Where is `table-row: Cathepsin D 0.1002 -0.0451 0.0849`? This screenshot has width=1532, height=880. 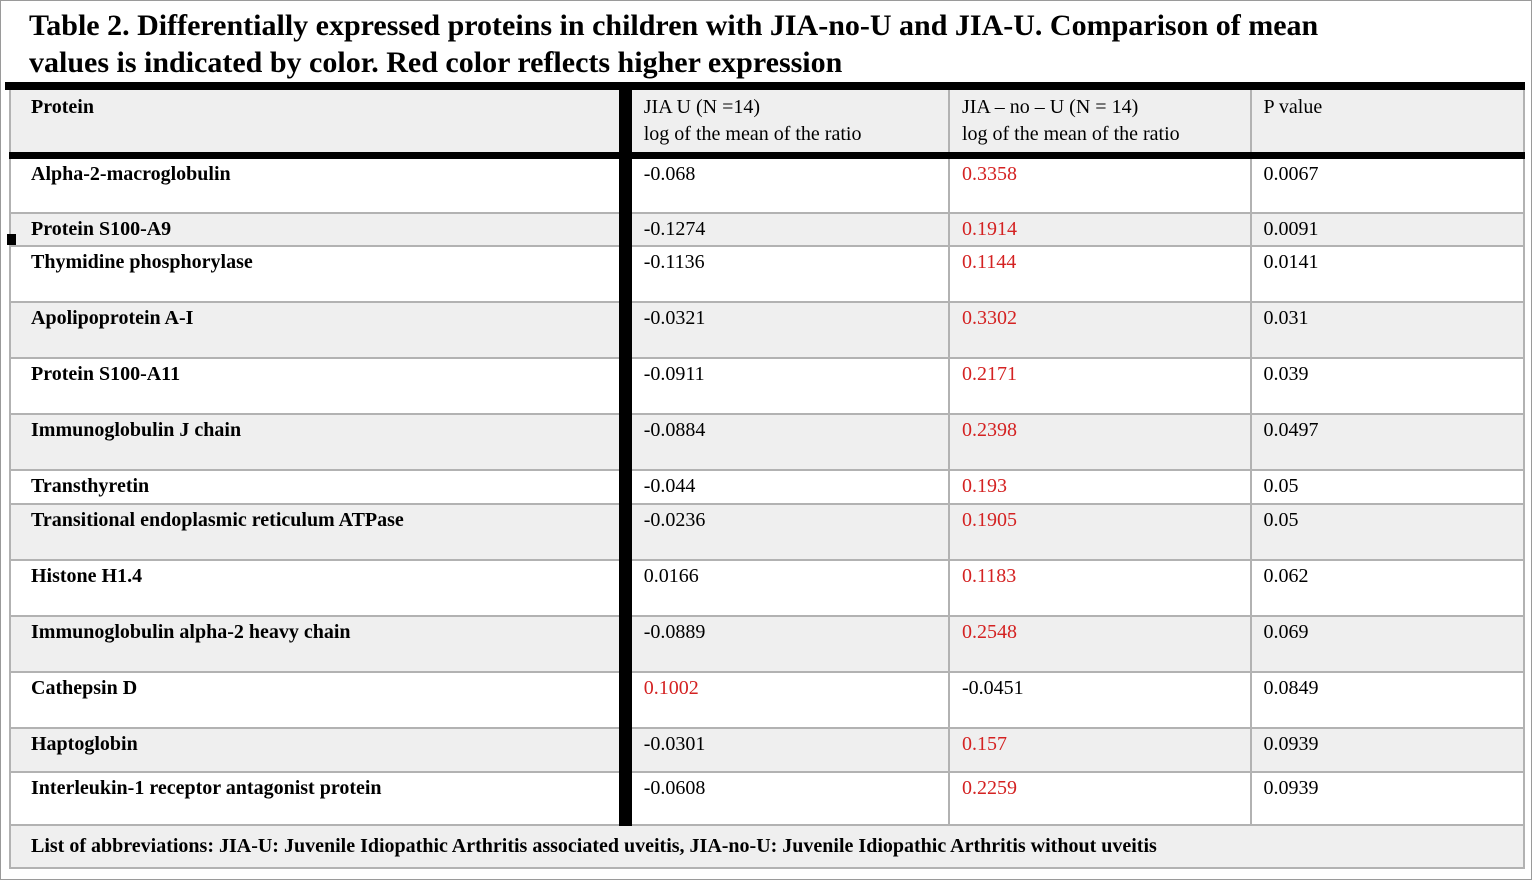 table-row: Cathepsin D 0.1002 -0.0451 0.0849 is located at coordinates (767, 699).